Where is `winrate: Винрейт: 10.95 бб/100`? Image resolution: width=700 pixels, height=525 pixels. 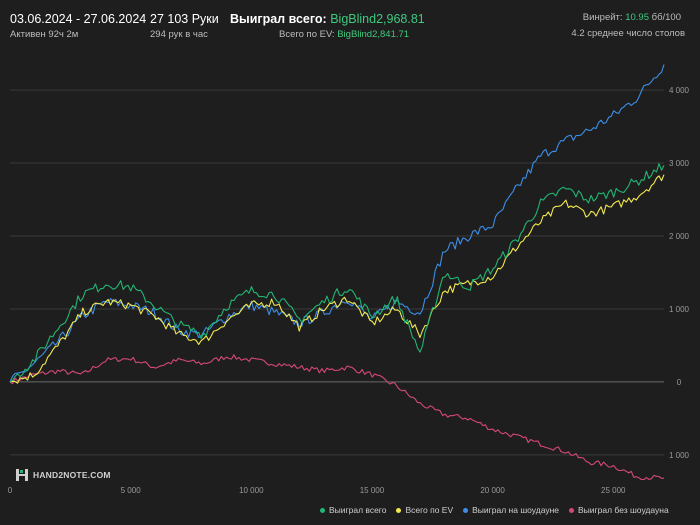 winrate: Винрейт: 10.95 бб/100 is located at coordinates (632, 17).